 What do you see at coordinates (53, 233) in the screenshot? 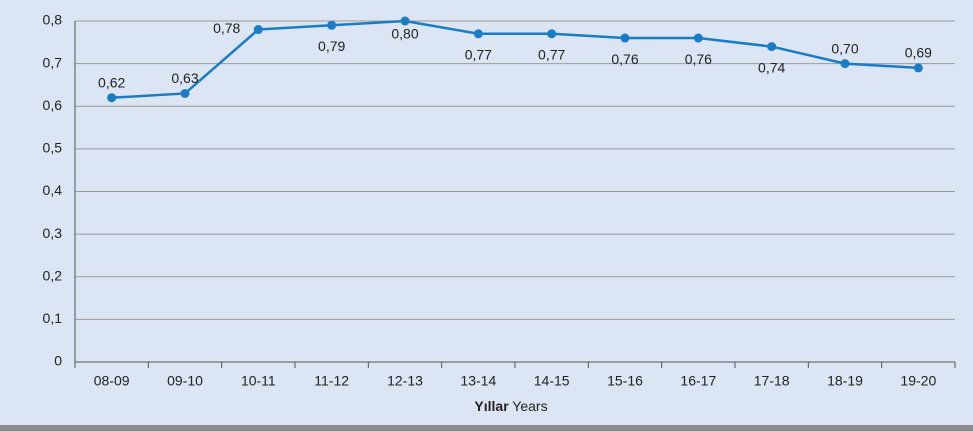
I see `y-tick-label: 0,3` at bounding box center [53, 233].